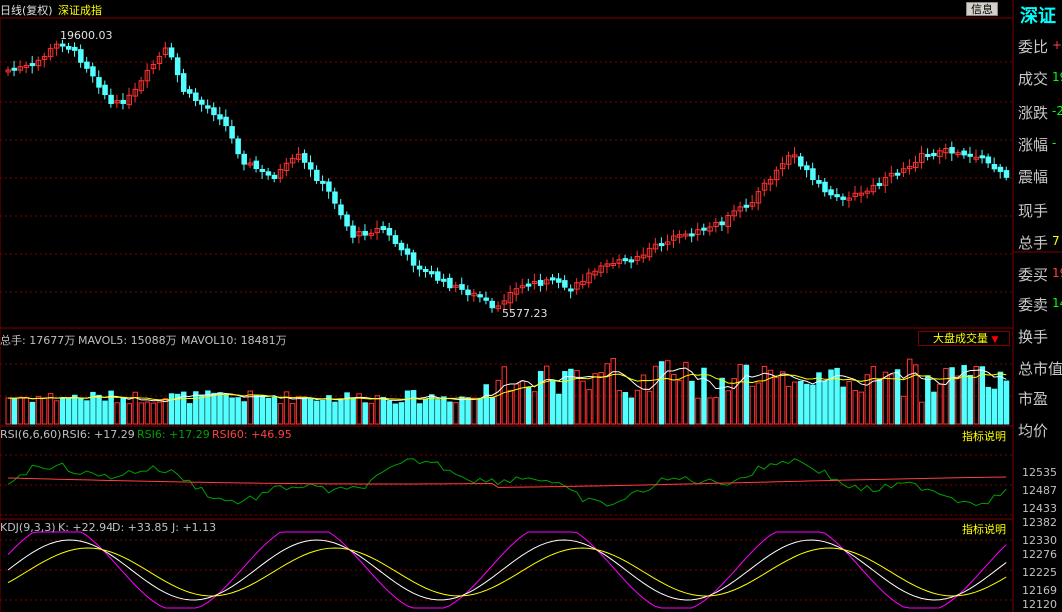 The width and height of the screenshot is (1062, 612). What do you see at coordinates (1033, 431) in the screenshot?
I see `quote-label: 均价` at bounding box center [1033, 431].